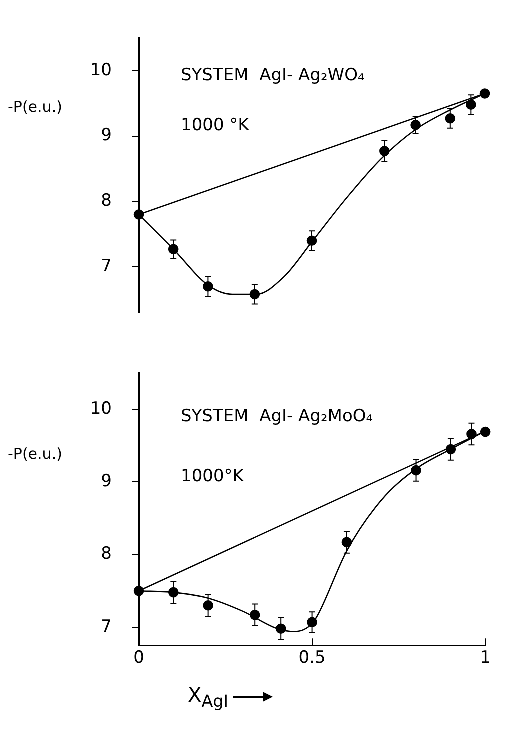  What do you see at coordinates (312, 658) in the screenshot?
I see `x-tick-label: 0.5` at bounding box center [312, 658].